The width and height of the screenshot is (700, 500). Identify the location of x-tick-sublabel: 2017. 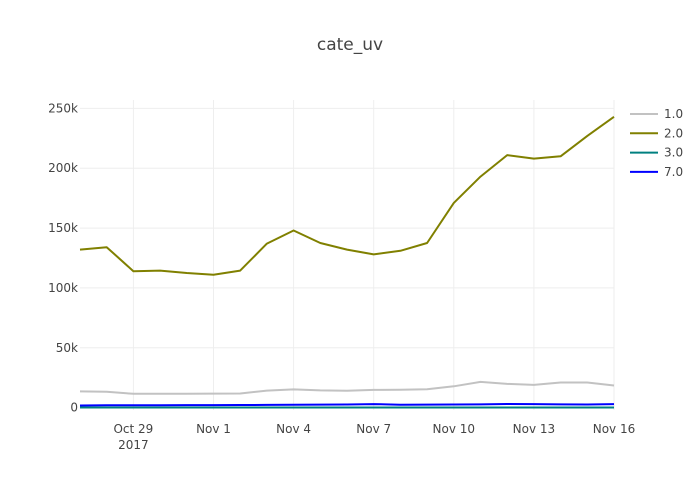
(133, 445).